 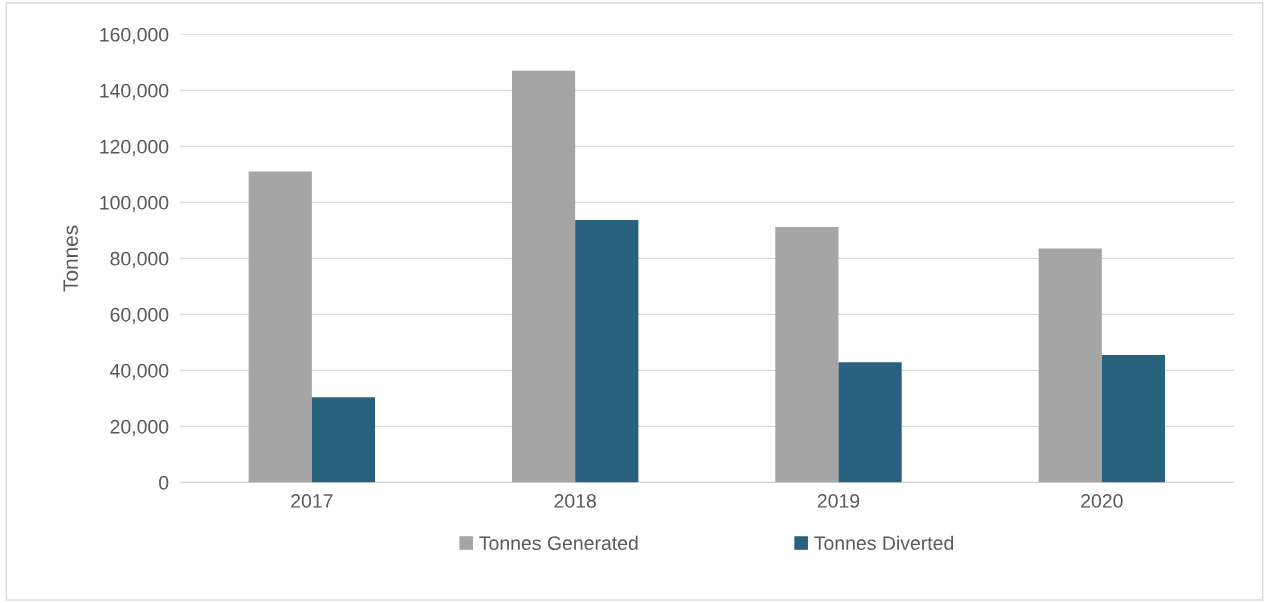 What do you see at coordinates (164, 482) in the screenshot?
I see `y-tick-label: 0` at bounding box center [164, 482].